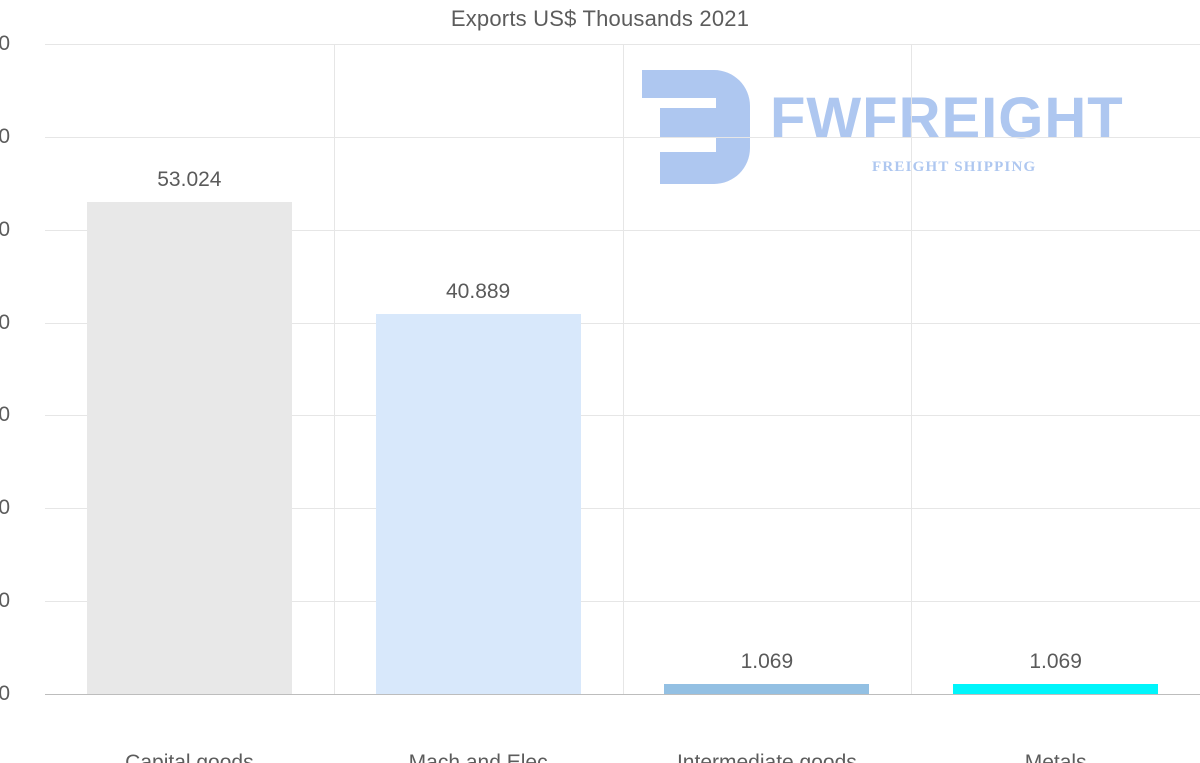  Describe the element at coordinates (189, 179) in the screenshot. I see `bar-value-label: 53.024` at that location.